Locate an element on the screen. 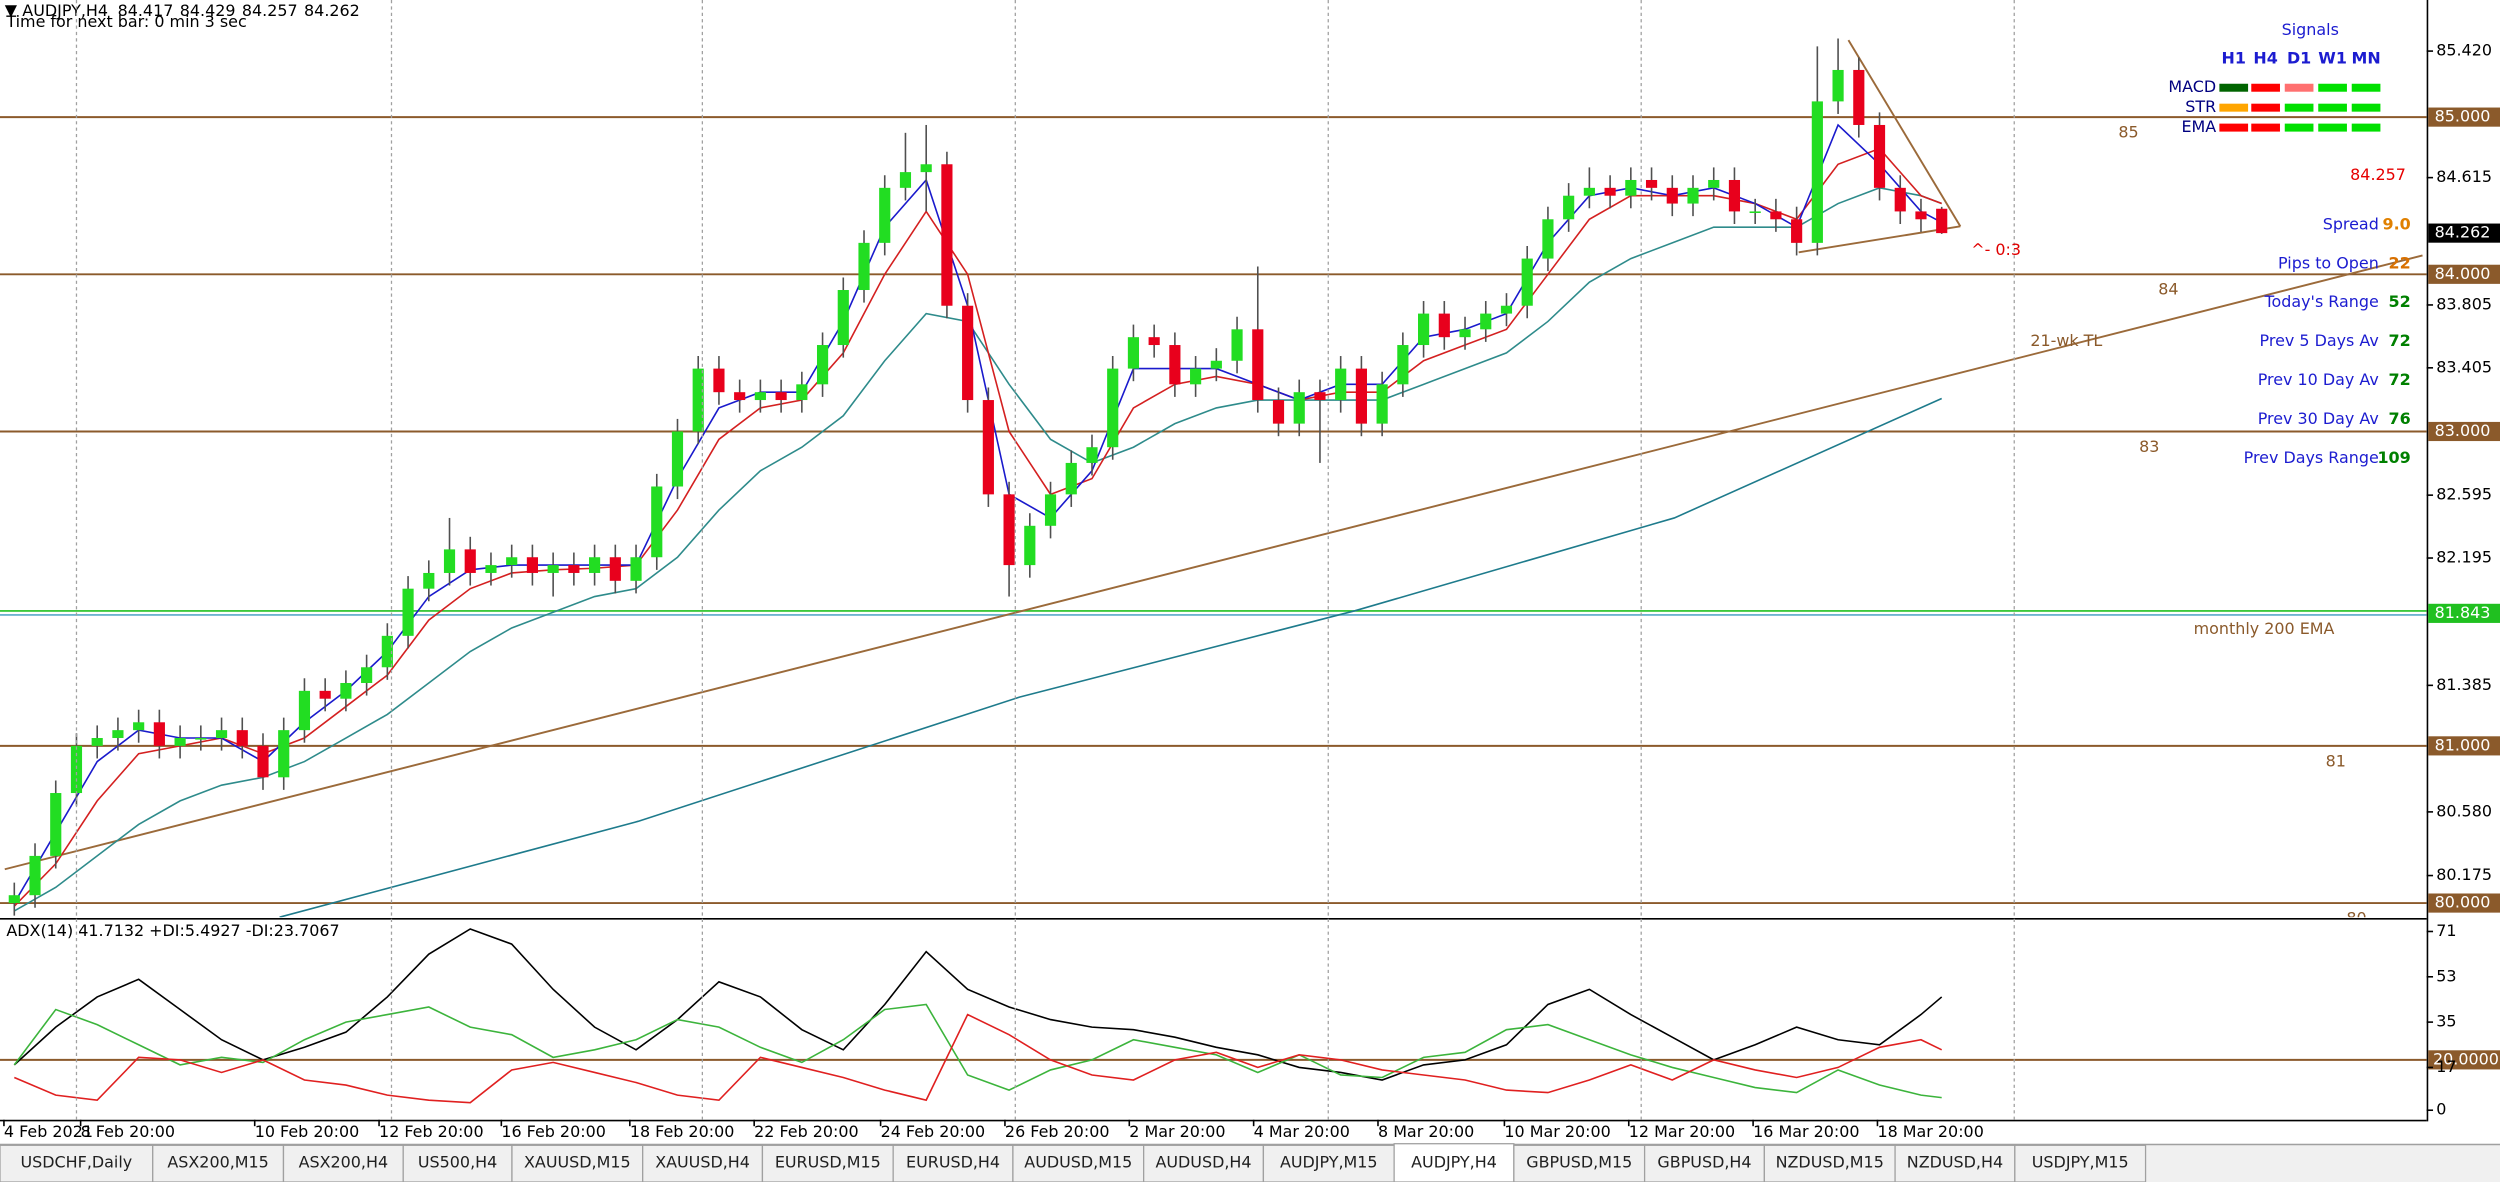  info-value: 52 is located at coordinates (2400, 301).